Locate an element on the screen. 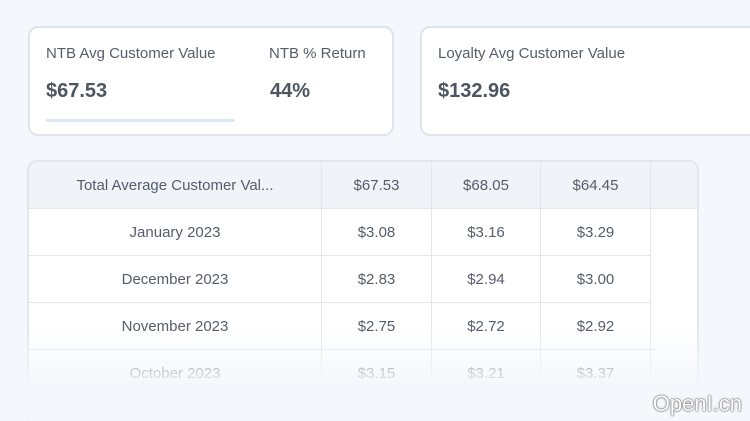 This screenshot has height=421, width=750. cell-value: $67.53 is located at coordinates (377, 185).